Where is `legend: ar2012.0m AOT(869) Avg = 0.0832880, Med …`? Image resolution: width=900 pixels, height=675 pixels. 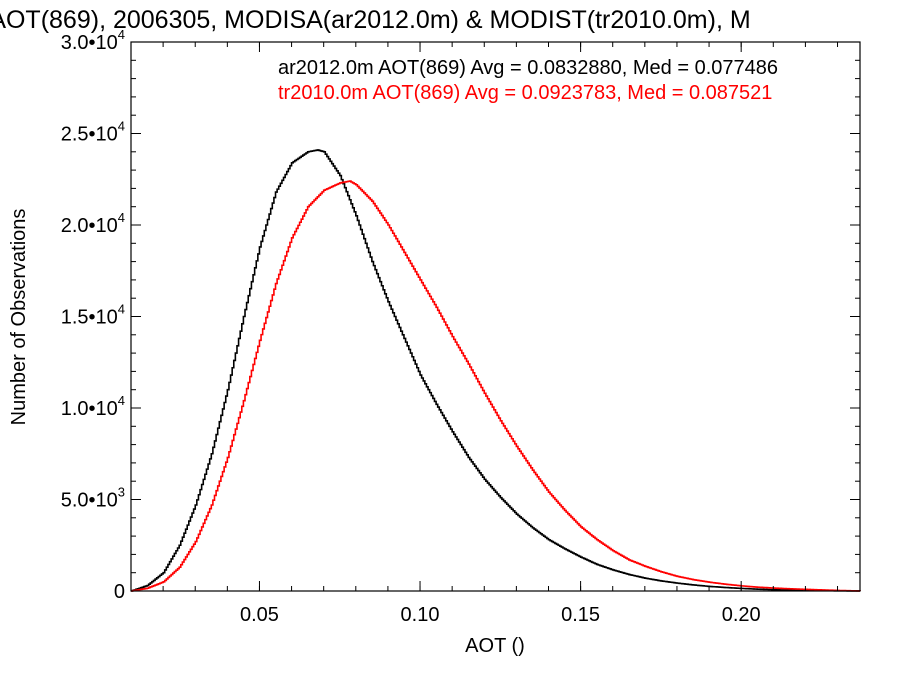 legend: ar2012.0m AOT(869) Avg = 0.0832880, Med … is located at coordinates (528, 80).